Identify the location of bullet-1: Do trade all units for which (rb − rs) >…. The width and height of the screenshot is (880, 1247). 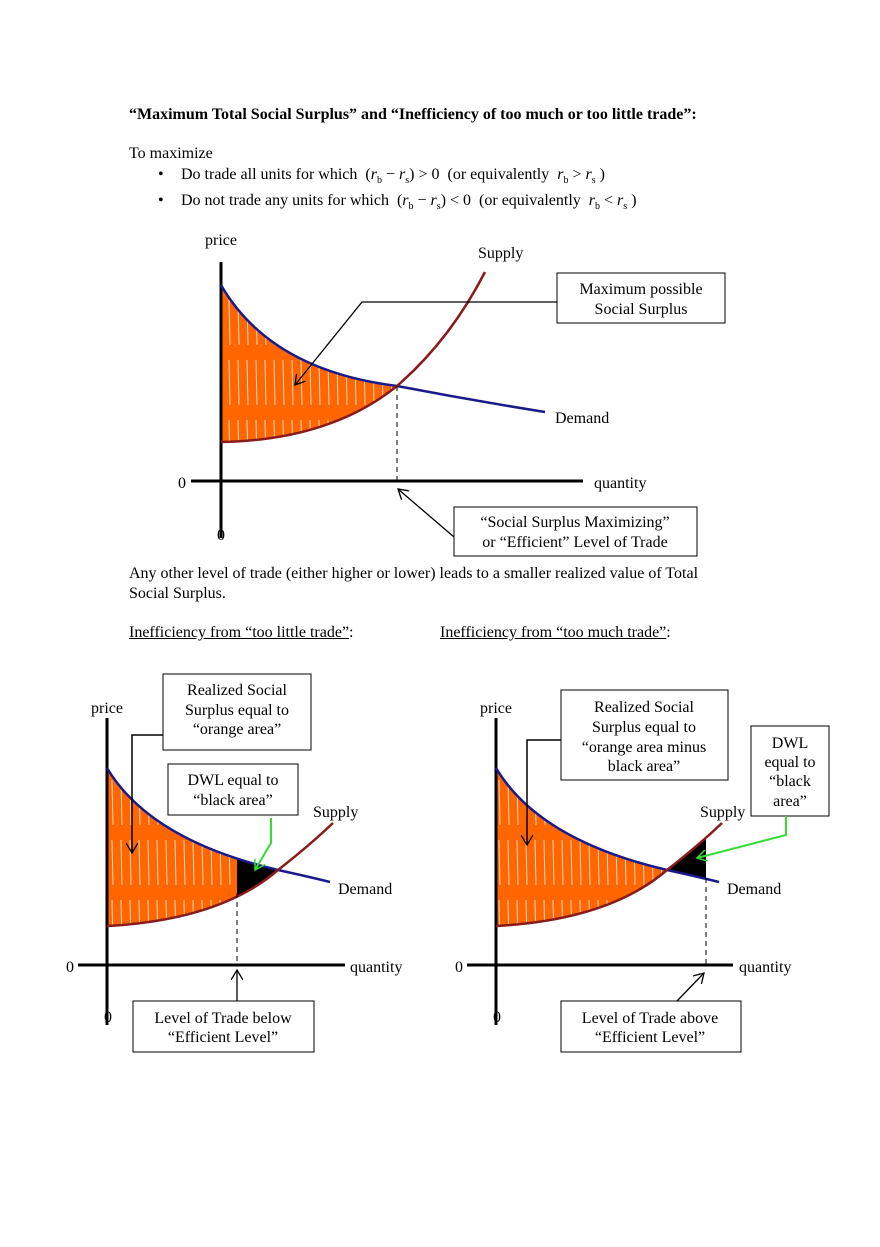
(393, 176).